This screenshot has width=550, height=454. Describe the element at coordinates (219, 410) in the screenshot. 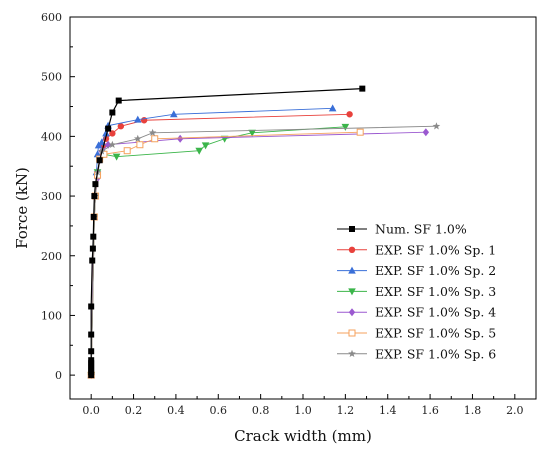

I see `x-tick-label: 0.6` at that location.